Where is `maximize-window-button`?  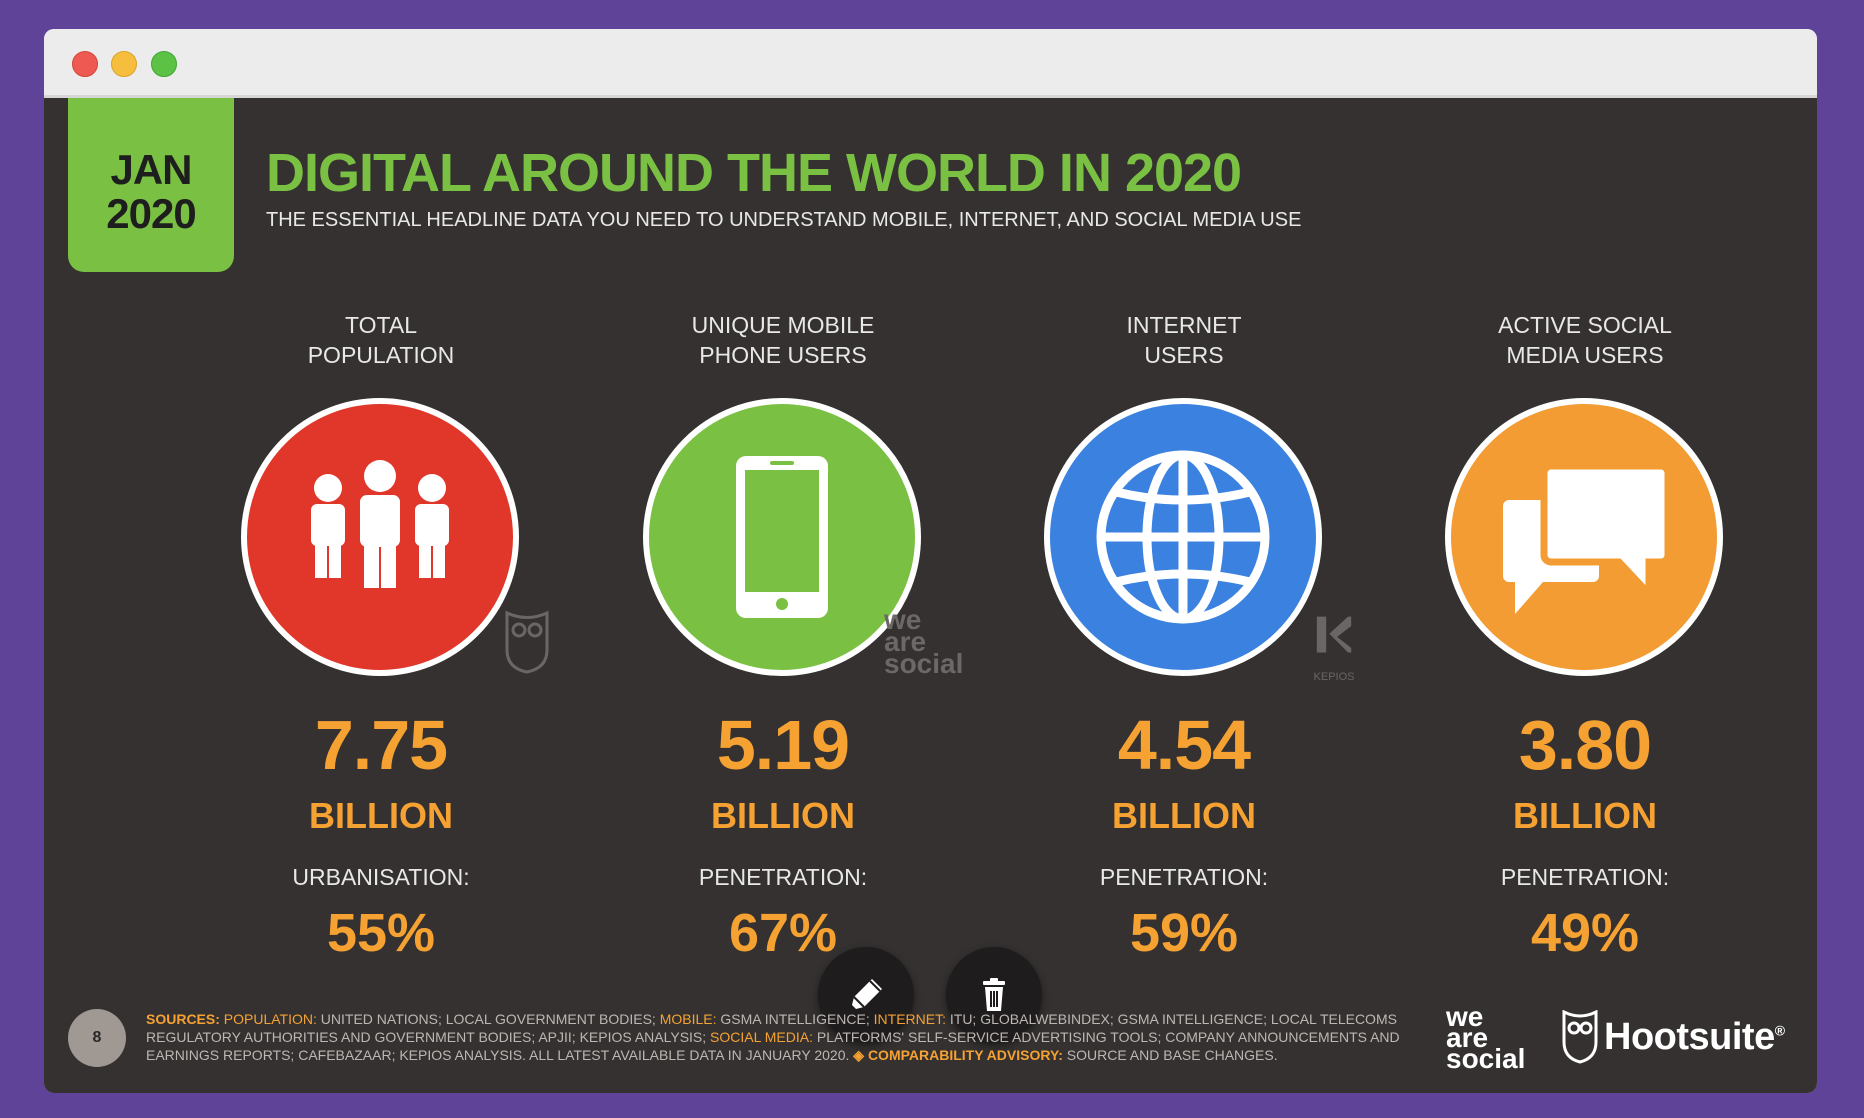 maximize-window-button is located at coordinates (164, 64).